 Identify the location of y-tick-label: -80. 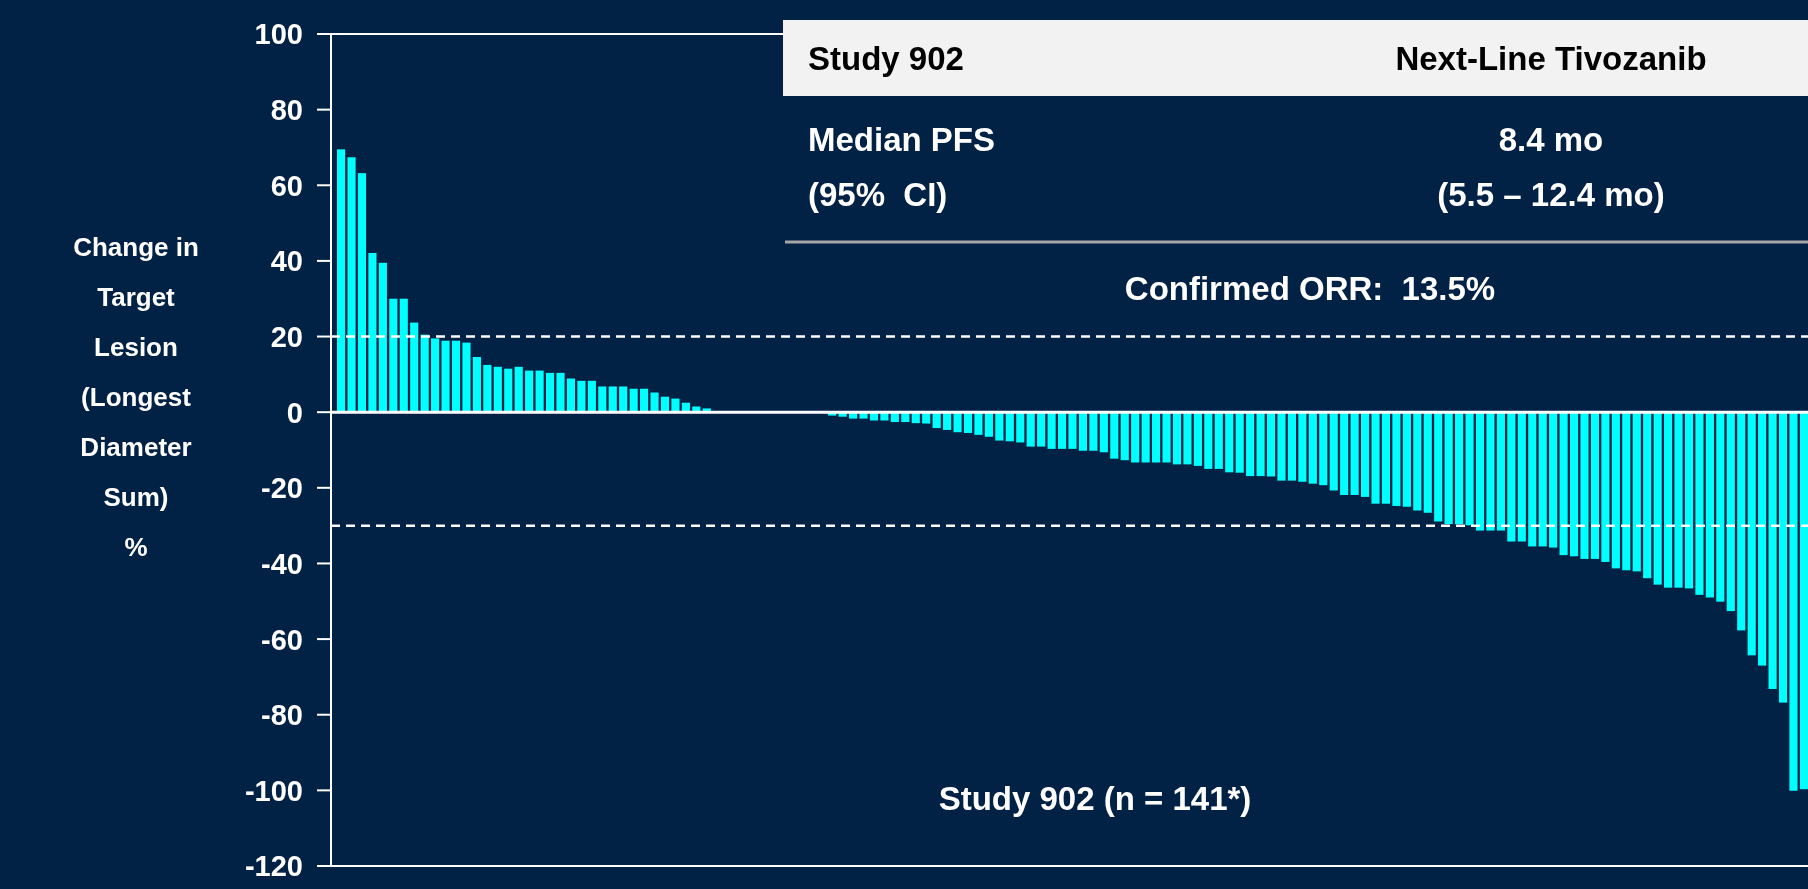
(282, 715).